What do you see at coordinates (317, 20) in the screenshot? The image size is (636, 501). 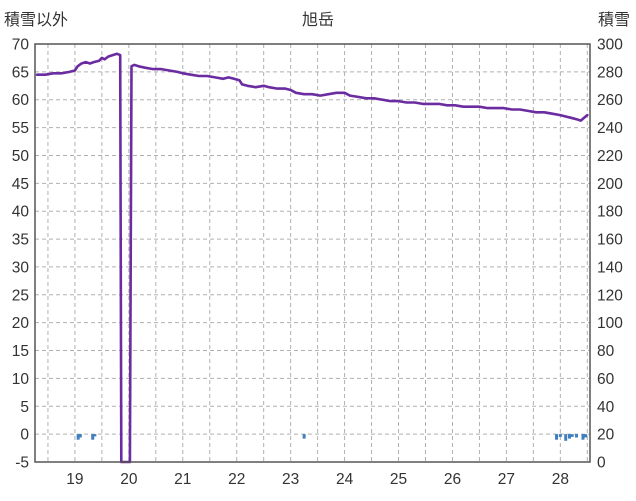 I see `chart-title: 旭岳` at bounding box center [317, 20].